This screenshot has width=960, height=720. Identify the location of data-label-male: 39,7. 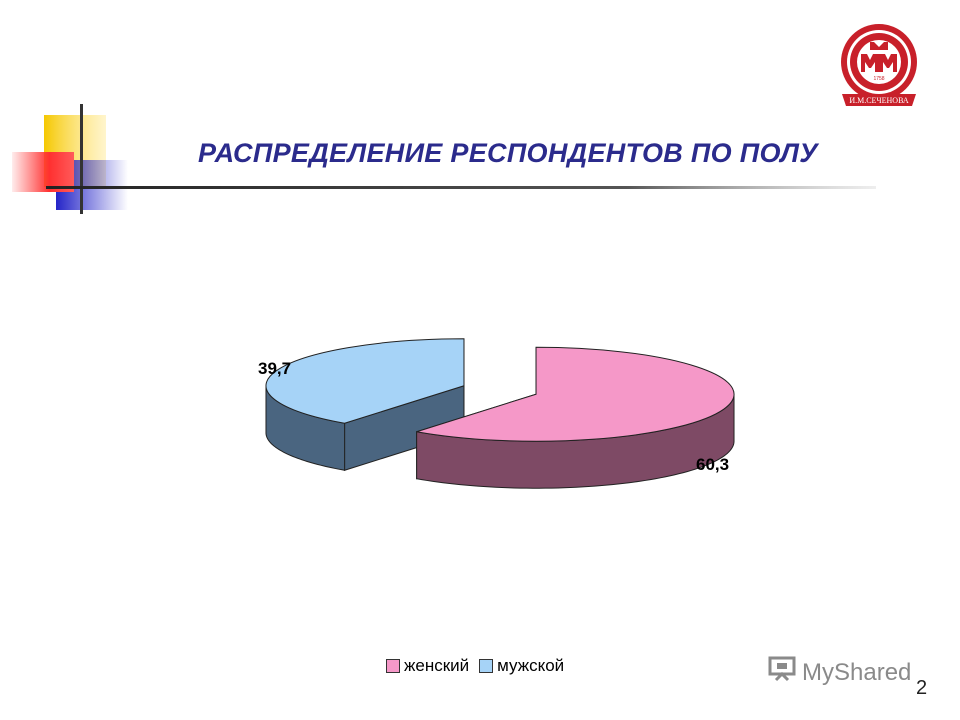
(274, 368).